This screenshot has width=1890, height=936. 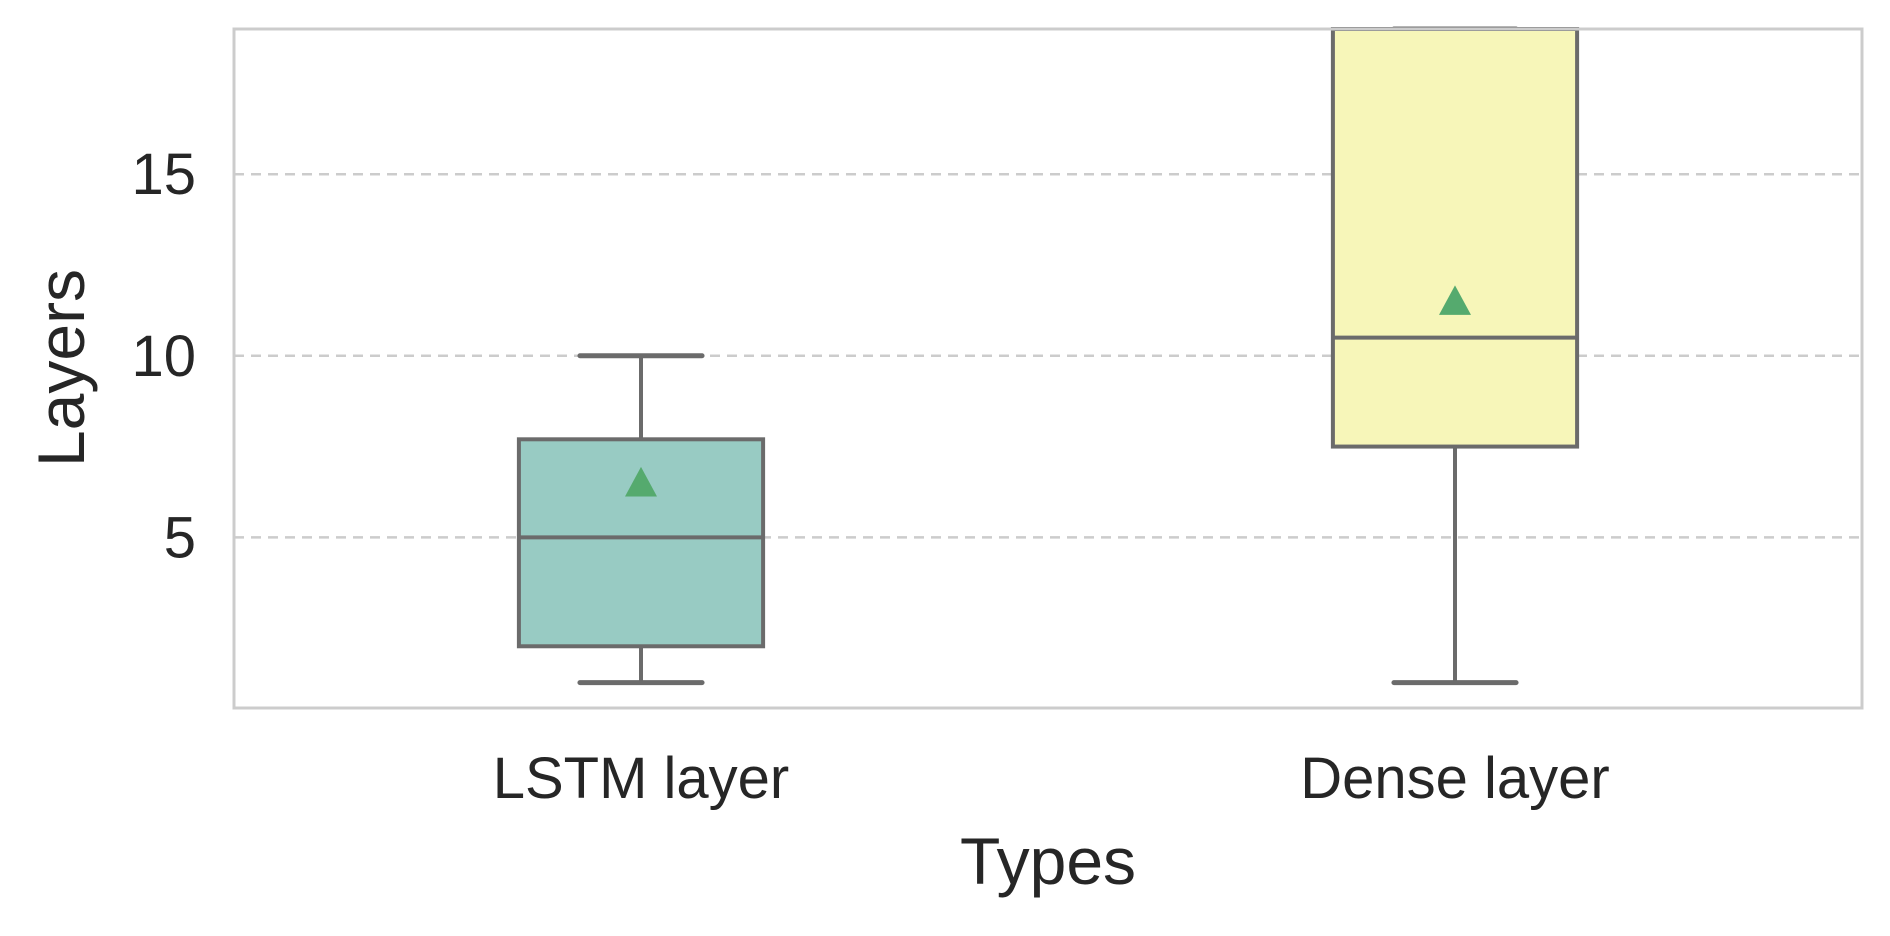 I want to click on x-tick-label: LSTM layer, so click(x=641, y=778).